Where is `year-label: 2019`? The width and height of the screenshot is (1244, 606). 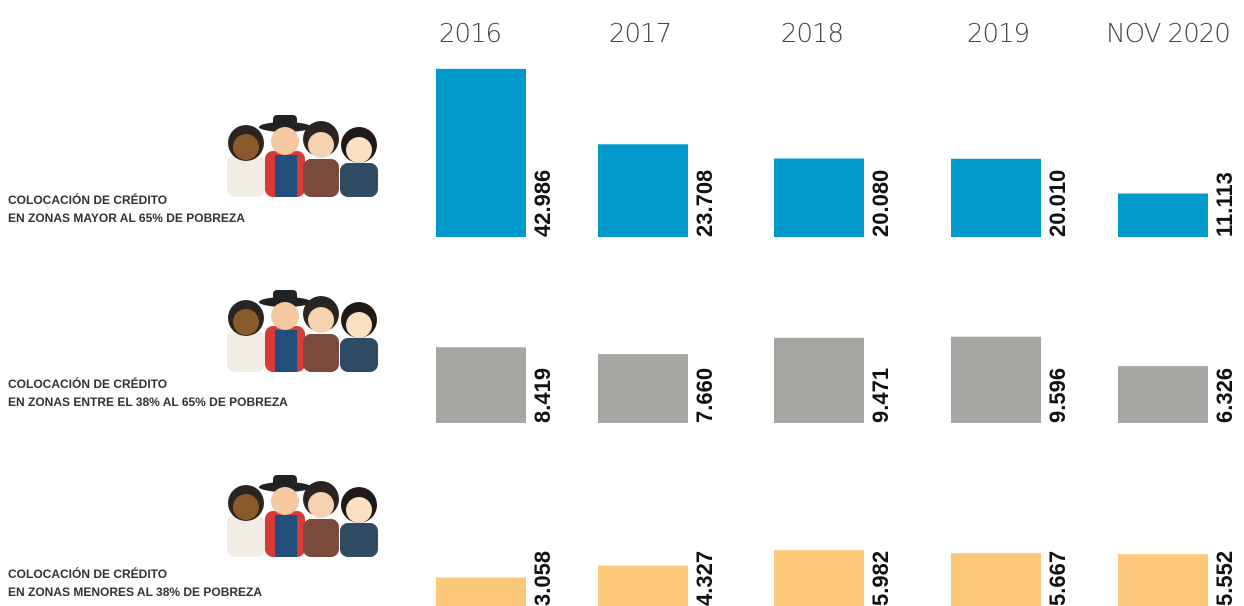
year-label: 2019 is located at coordinates (998, 34).